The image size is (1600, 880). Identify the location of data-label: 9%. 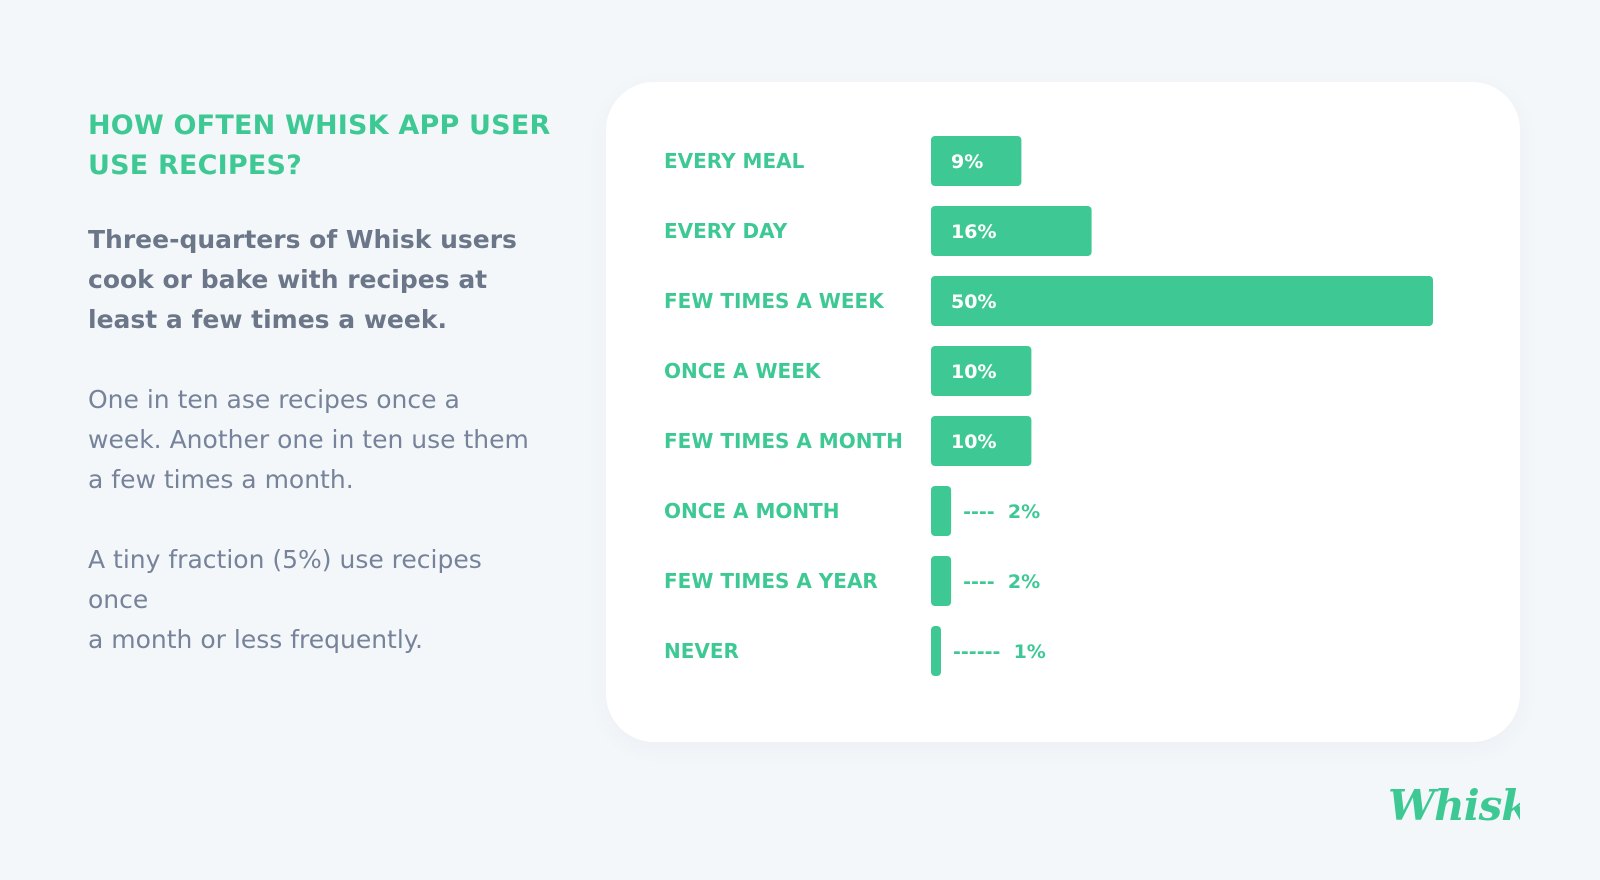
(967, 162).